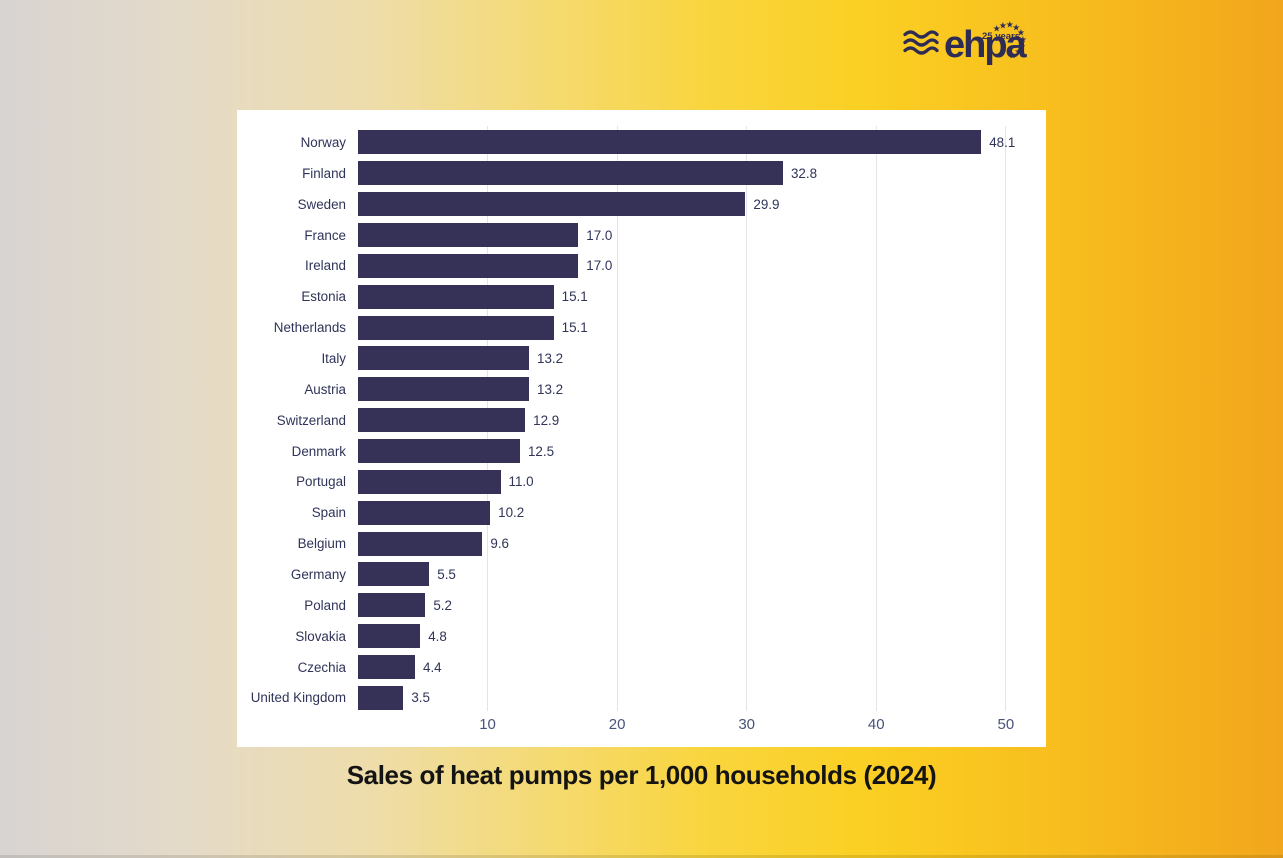  What do you see at coordinates (702, 481) in the screenshot?
I see `bar-zone: 11.0` at bounding box center [702, 481].